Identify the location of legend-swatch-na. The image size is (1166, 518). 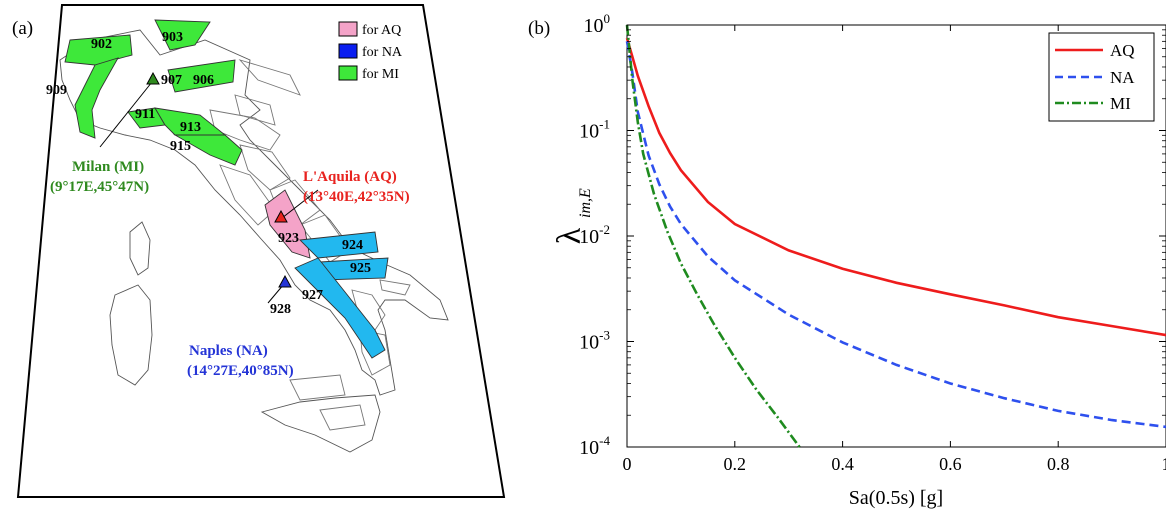
(348, 51).